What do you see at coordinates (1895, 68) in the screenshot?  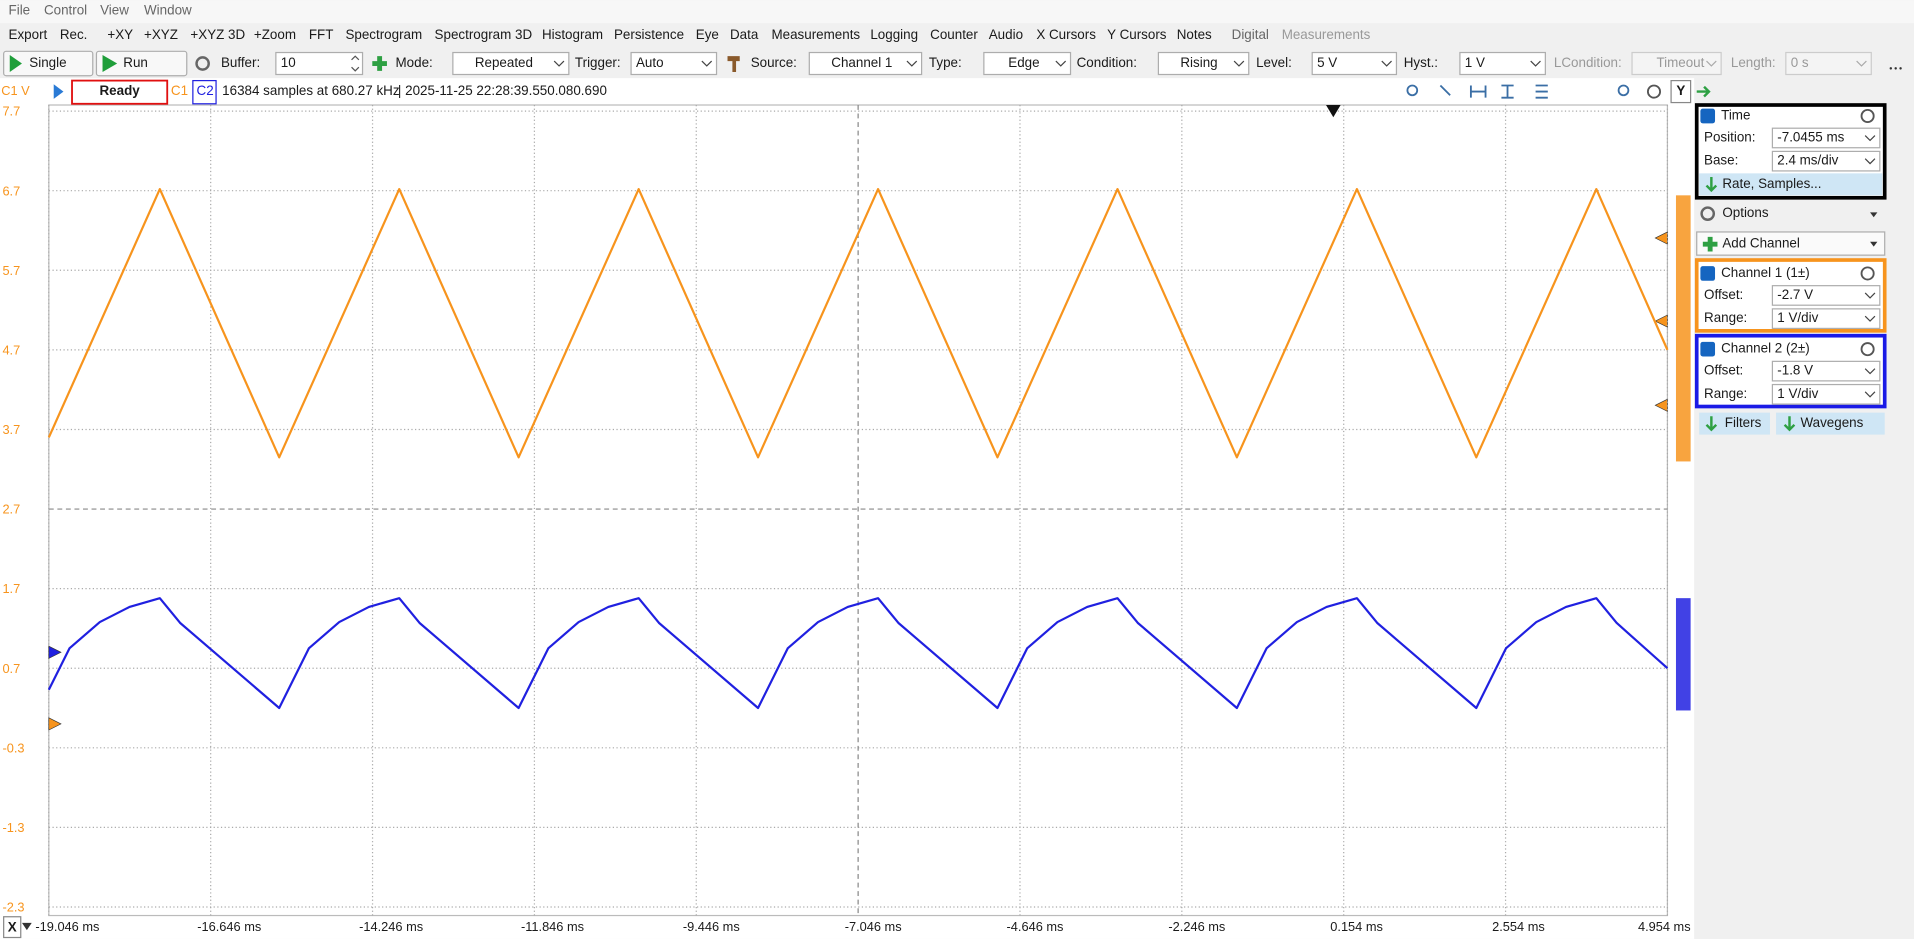 I see `more-icon` at bounding box center [1895, 68].